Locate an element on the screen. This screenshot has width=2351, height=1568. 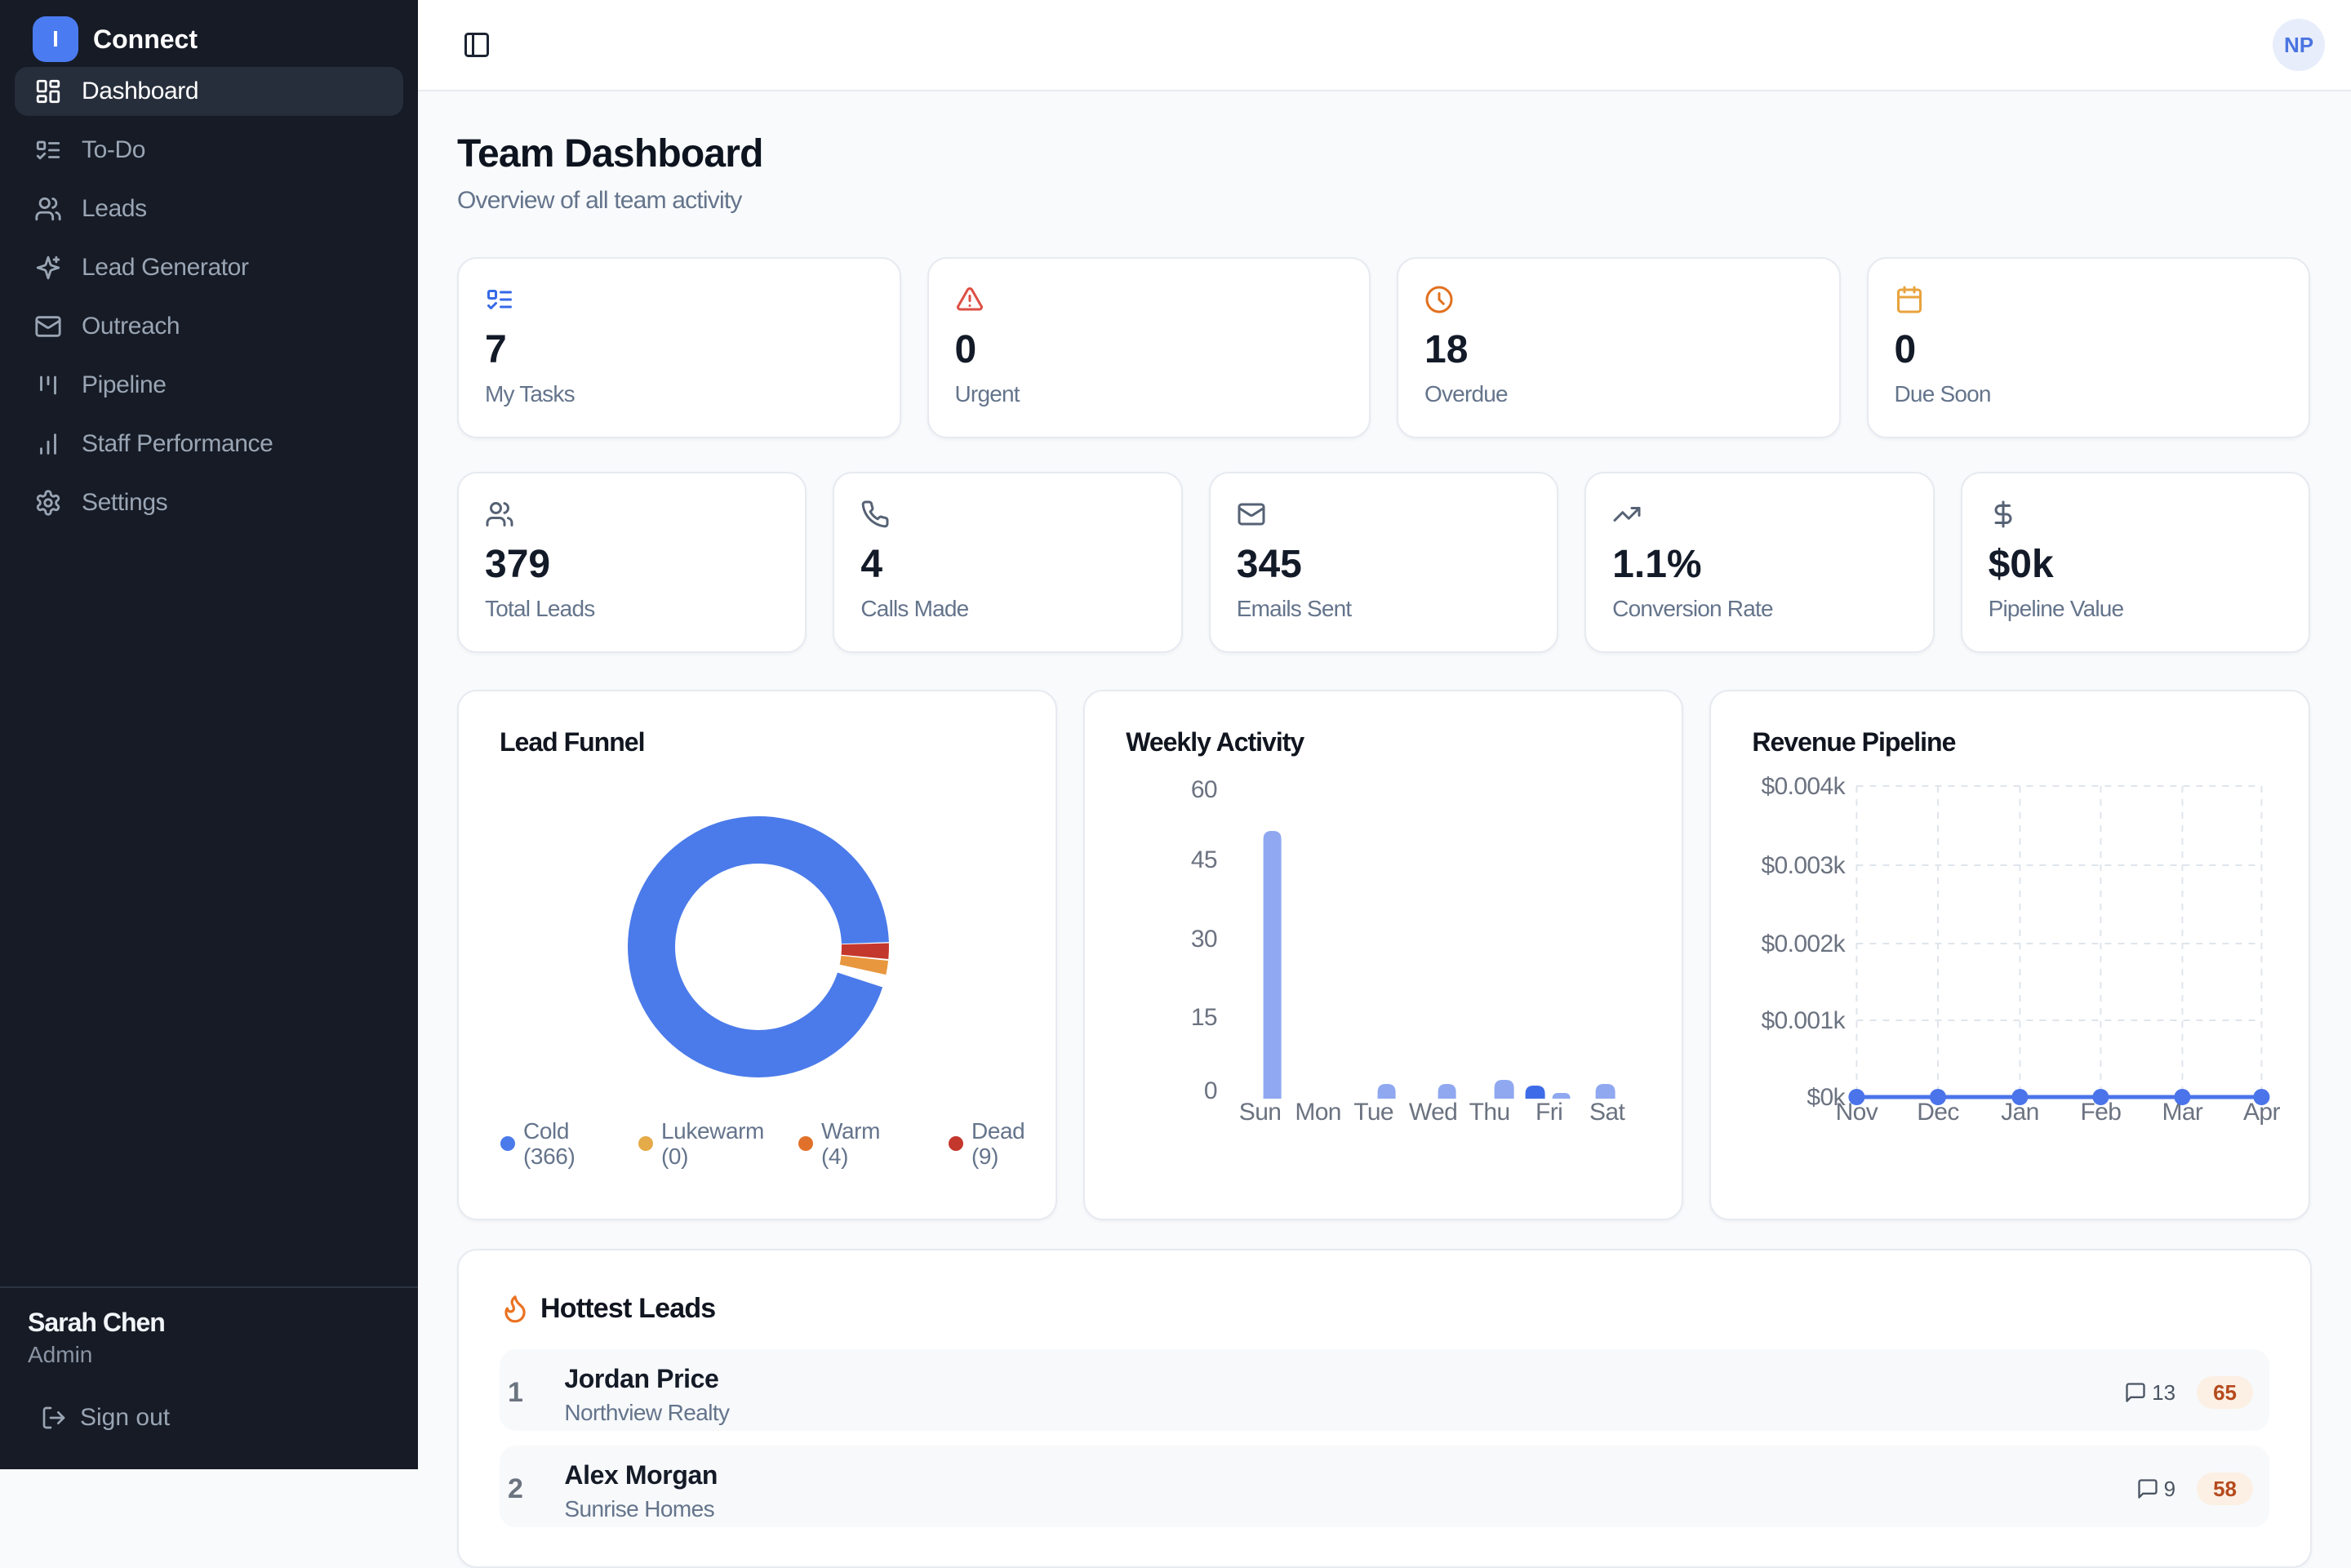
svg-text: $0.002k is located at coordinates (1804, 944).